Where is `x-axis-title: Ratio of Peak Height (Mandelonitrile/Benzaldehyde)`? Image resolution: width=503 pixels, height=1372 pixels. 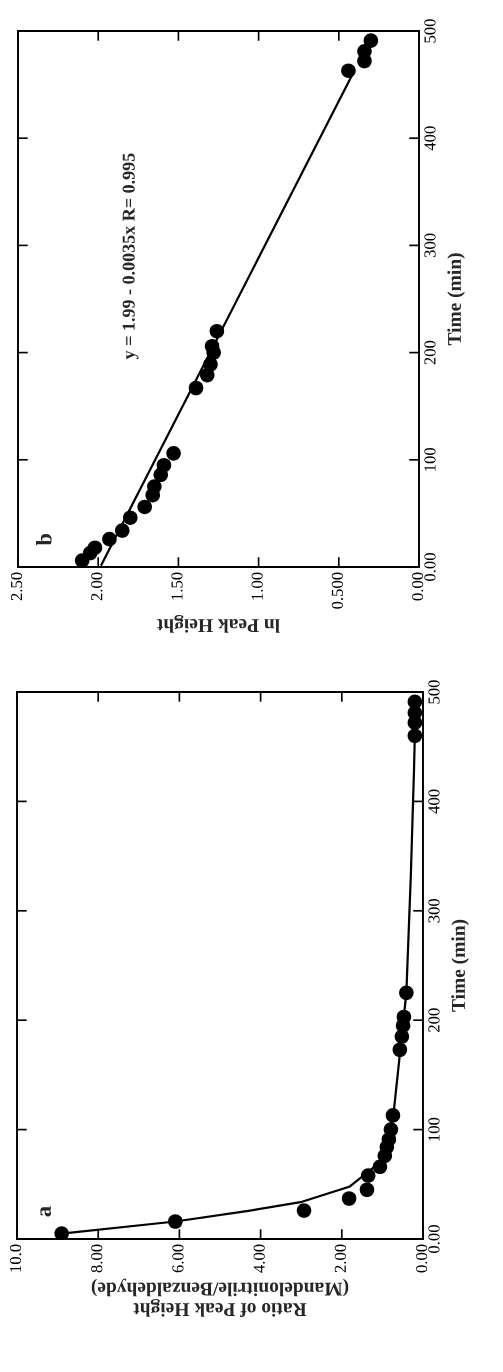
x-axis-title: Ratio of Peak Height (Mandelonitrile/Benzaldehyde) is located at coordinates (220, 1297).